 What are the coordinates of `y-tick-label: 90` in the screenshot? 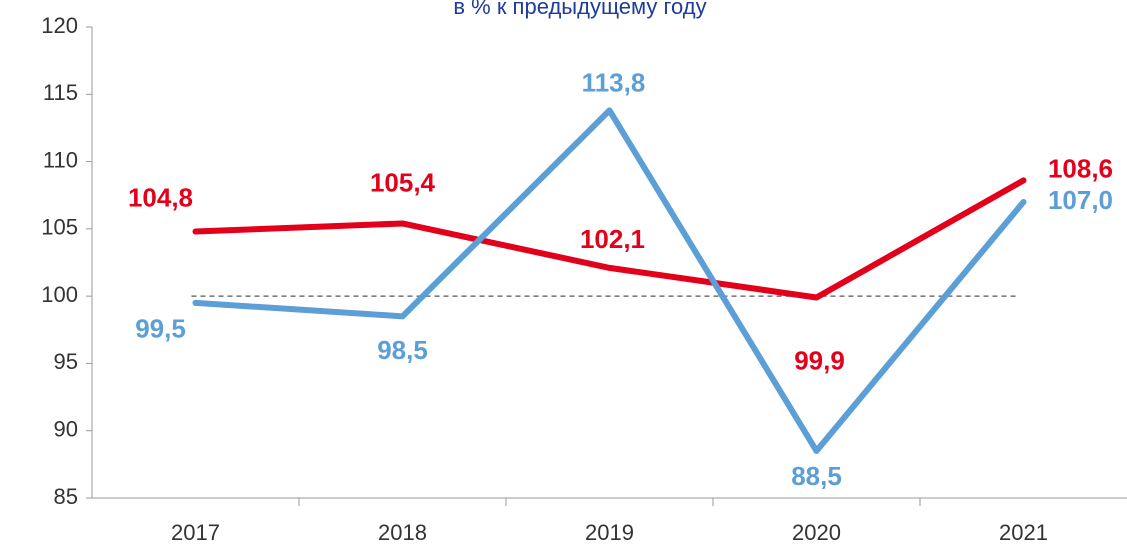 It's located at (66, 429).